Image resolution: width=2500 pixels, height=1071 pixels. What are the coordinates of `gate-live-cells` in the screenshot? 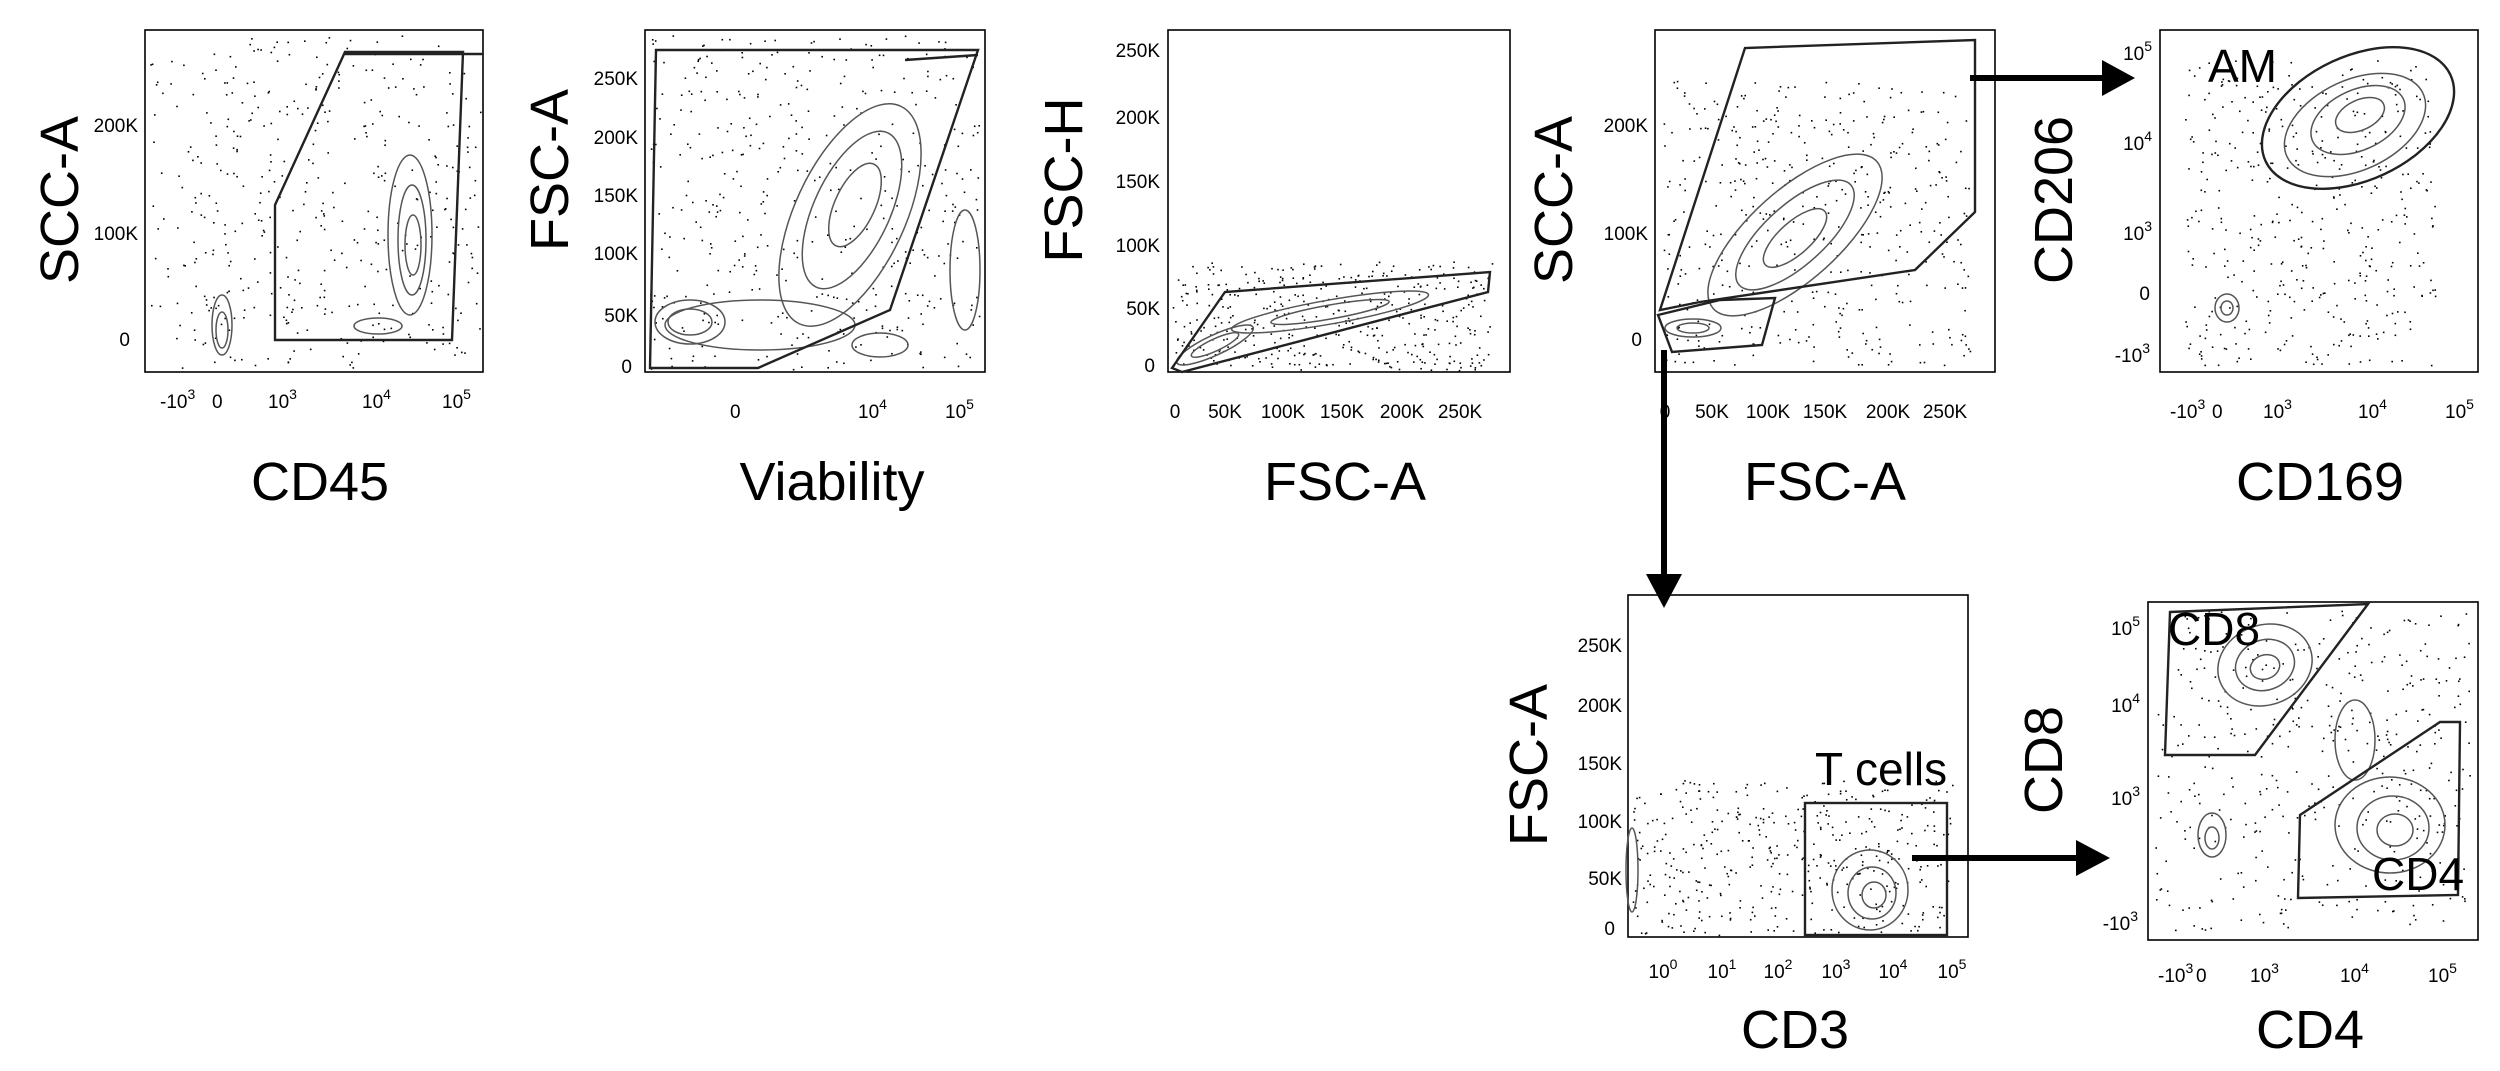 It's located at (814, 209).